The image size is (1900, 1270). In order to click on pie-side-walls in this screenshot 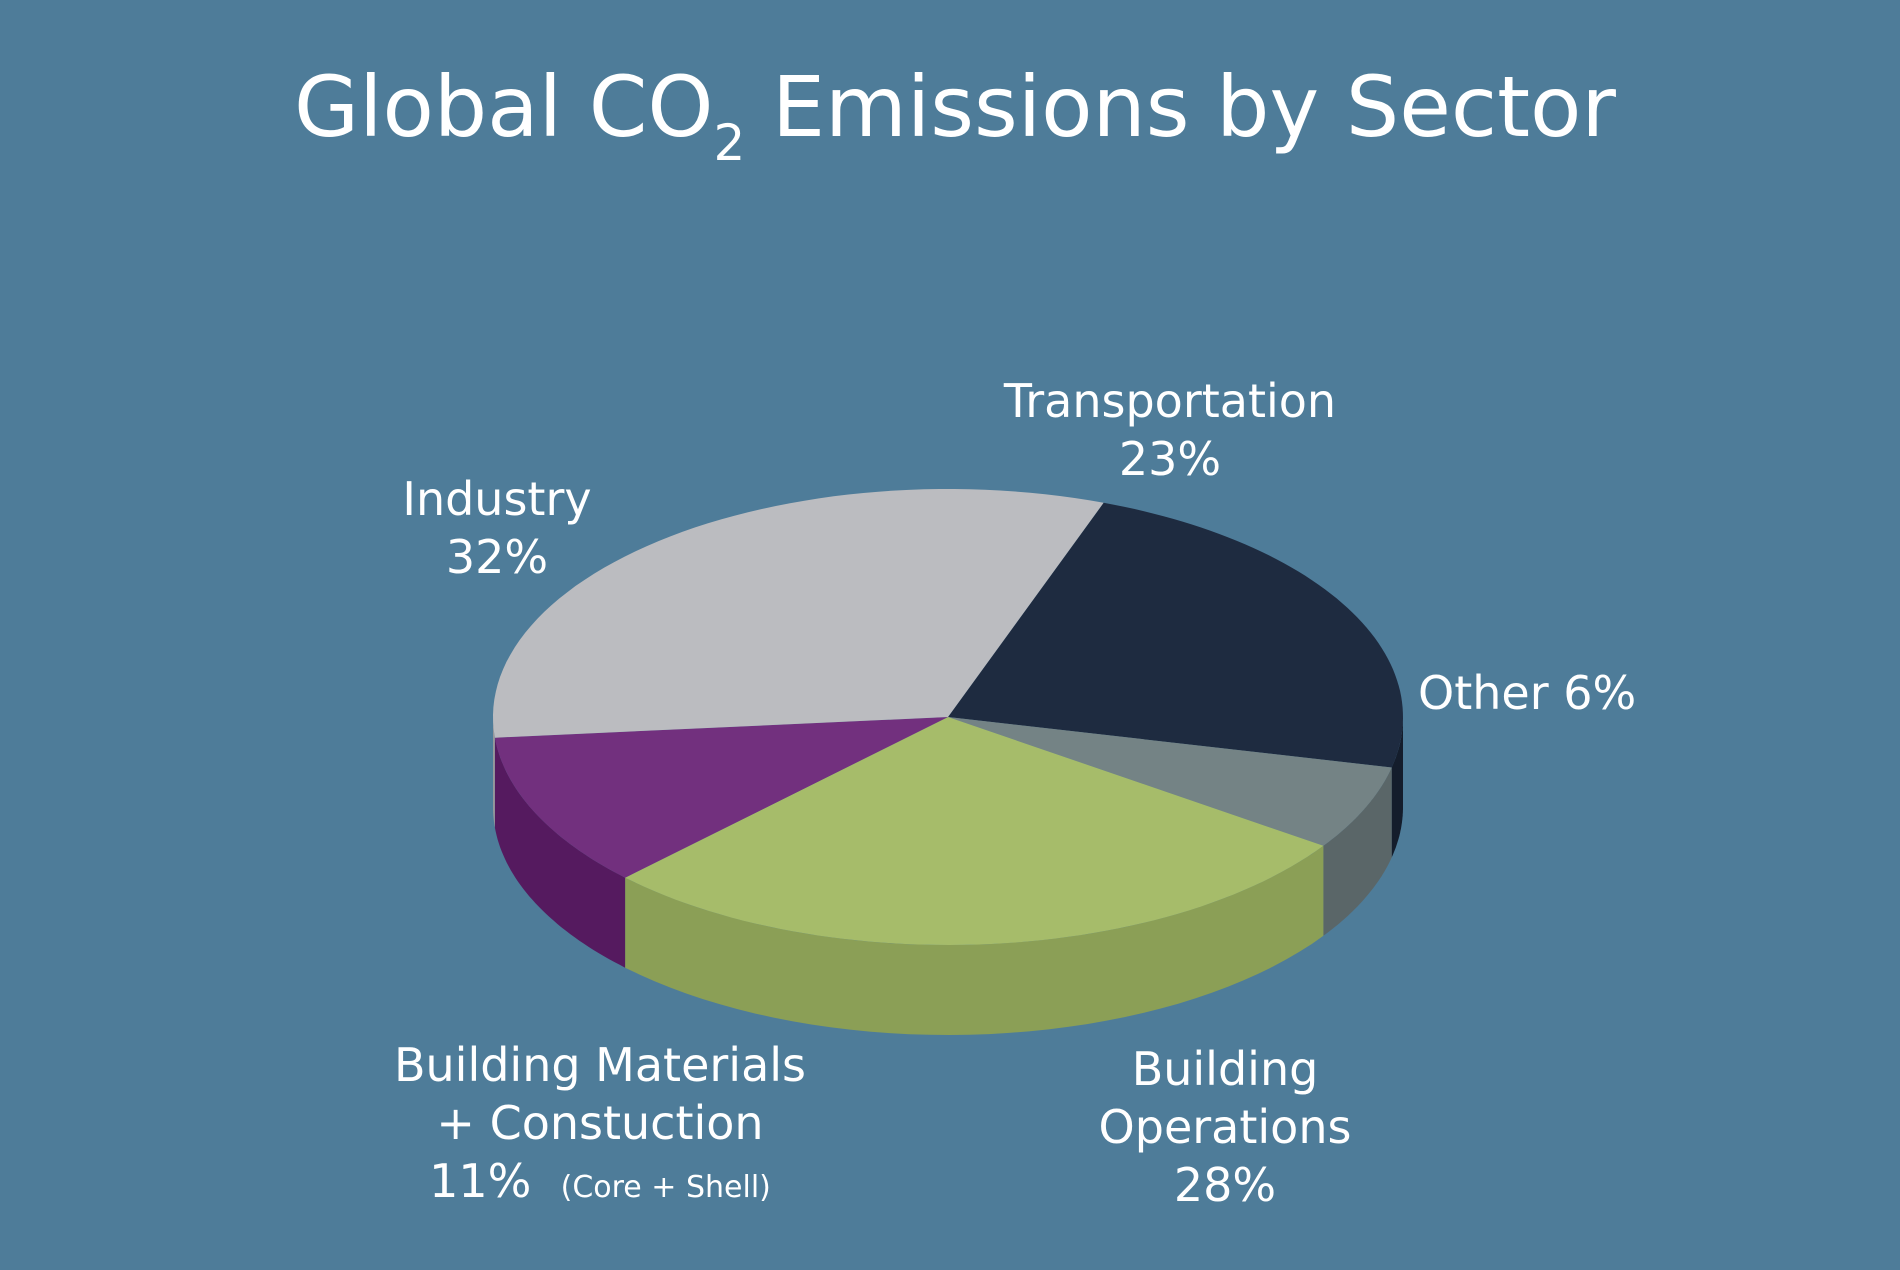, I will do `click(948, 876)`.